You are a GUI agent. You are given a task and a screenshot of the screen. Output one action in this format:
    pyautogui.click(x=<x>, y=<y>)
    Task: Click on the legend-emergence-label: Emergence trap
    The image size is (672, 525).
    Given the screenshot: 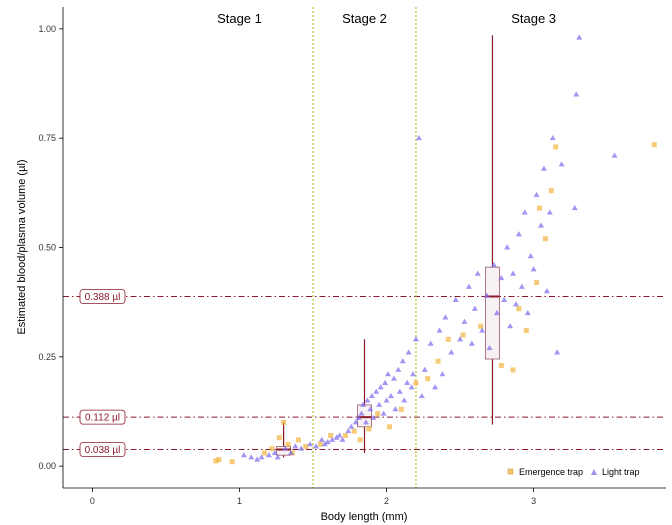 What is the action you would take?
    pyautogui.click(x=551, y=472)
    